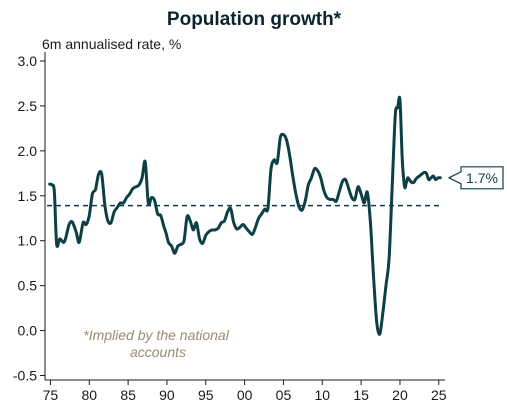 This screenshot has width=507, height=409. I want to click on callout-layer: 1.7%, so click(475, 178).